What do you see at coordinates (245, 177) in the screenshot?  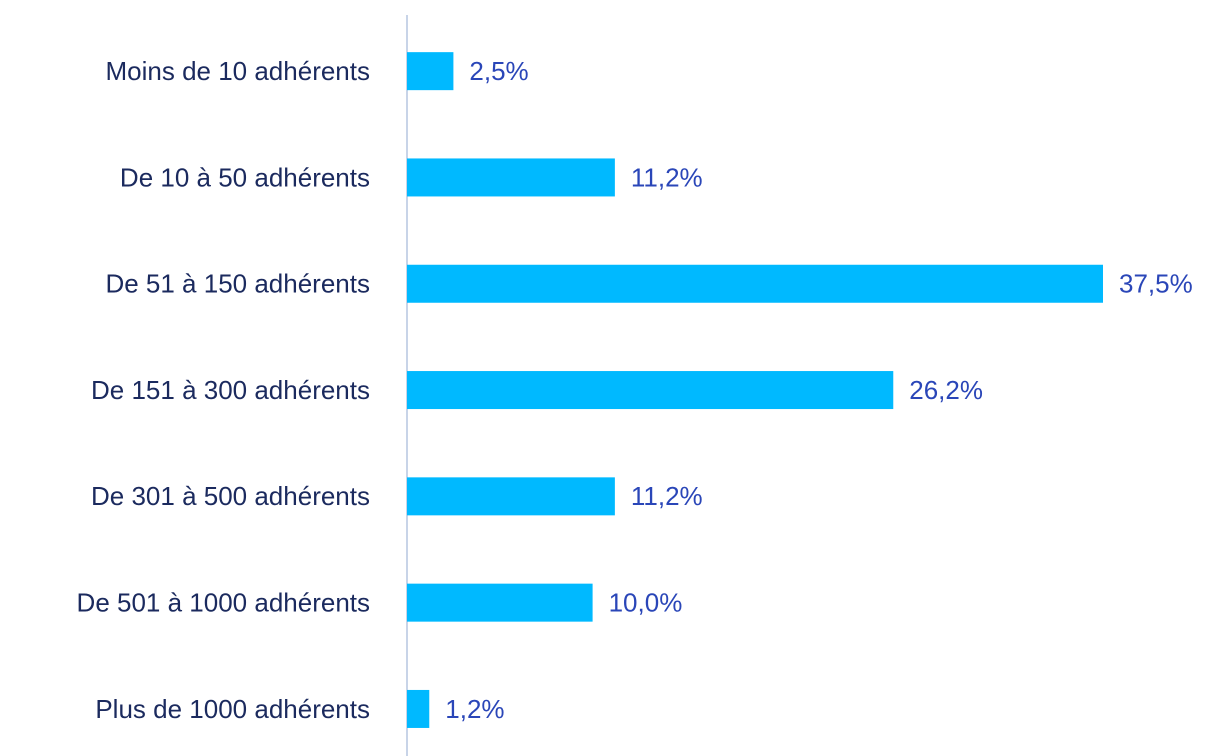 I see `y-tick-label: De 10 à 50 adhérents` at bounding box center [245, 177].